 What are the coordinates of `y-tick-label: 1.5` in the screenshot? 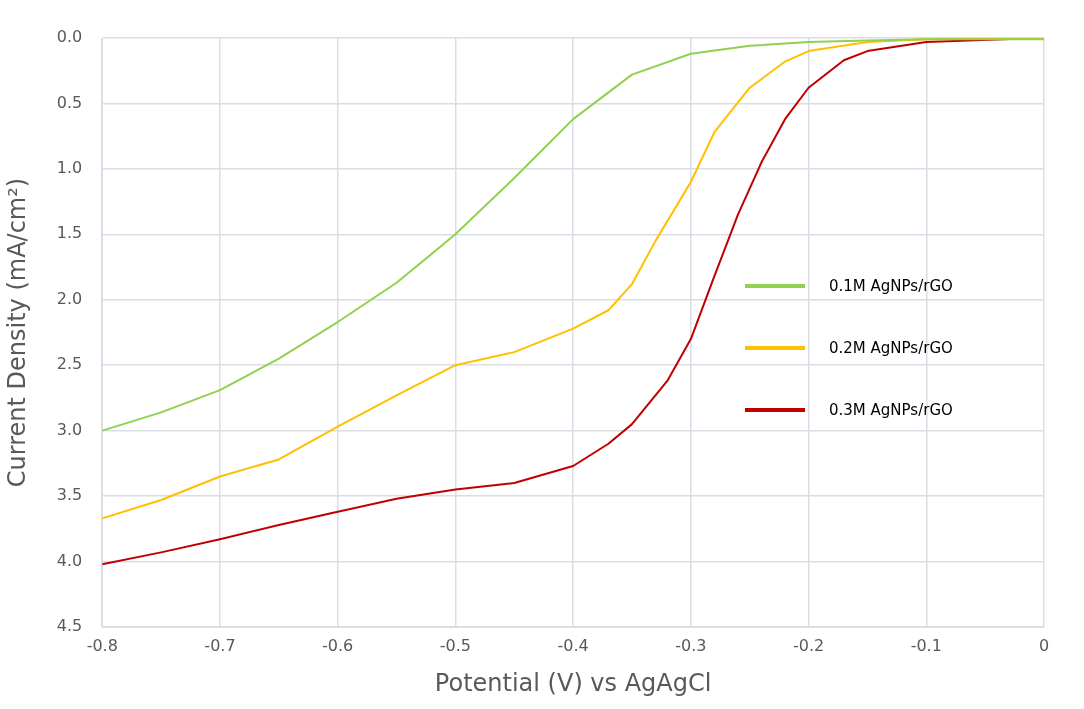 It's located at (69, 233).